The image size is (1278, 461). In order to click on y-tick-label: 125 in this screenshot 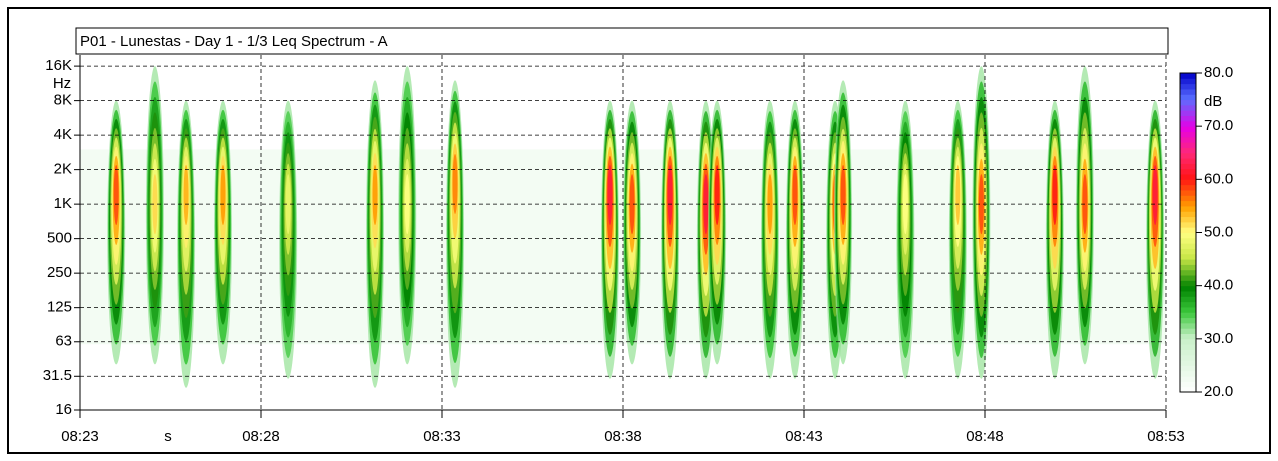, I will do `click(59, 307)`.